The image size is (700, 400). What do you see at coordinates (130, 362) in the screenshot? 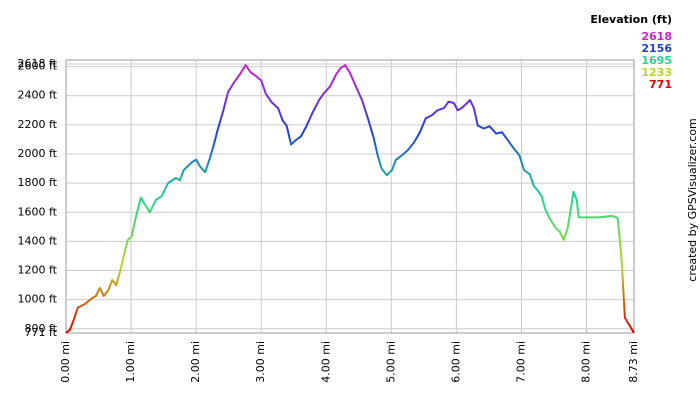
I see `x-tick-label: 1.00 mi` at bounding box center [130, 362].